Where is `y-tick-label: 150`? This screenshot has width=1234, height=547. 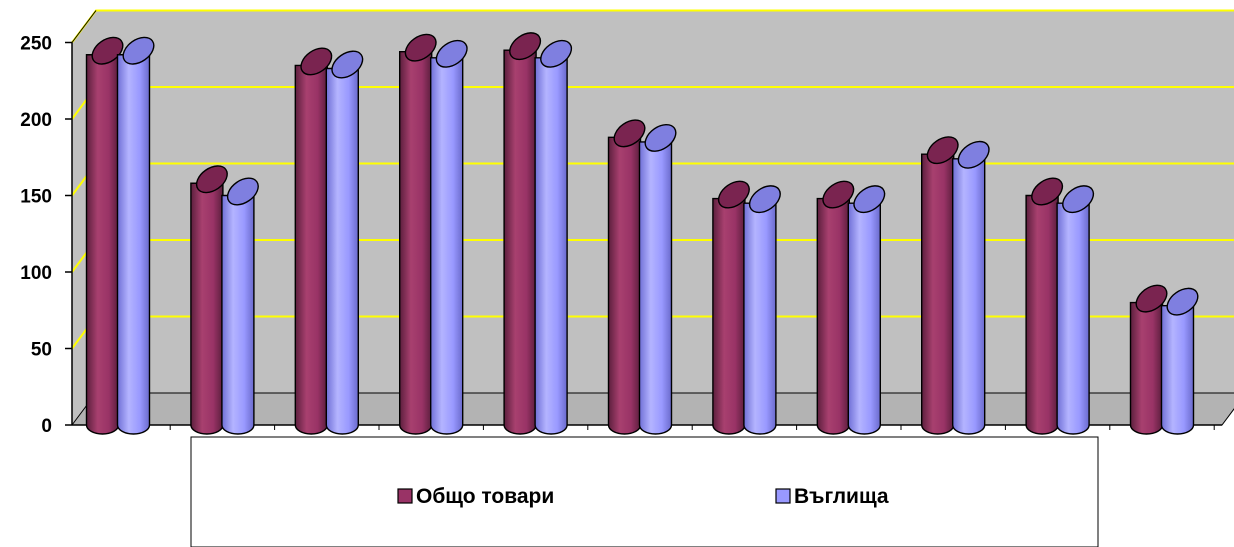
y-tick-label: 150 is located at coordinates (36, 197).